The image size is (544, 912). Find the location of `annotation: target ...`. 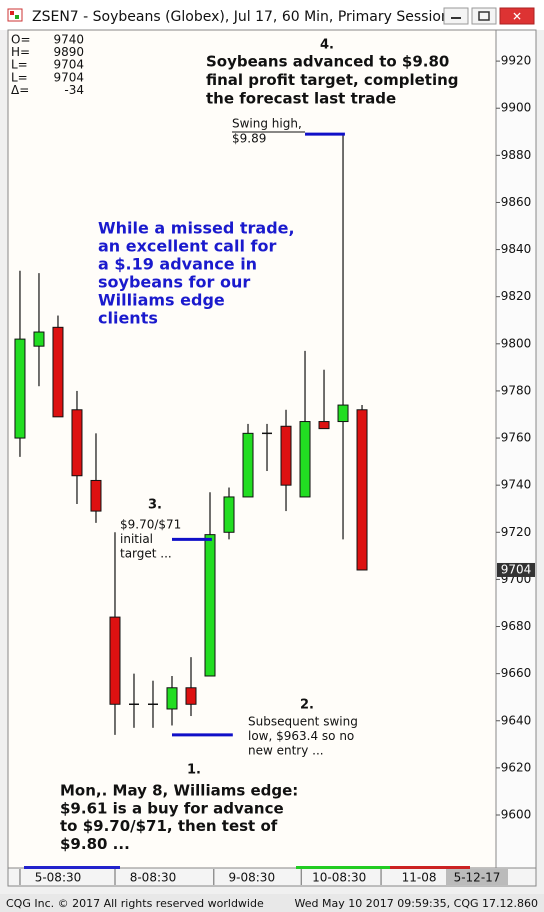

annotation: target ... is located at coordinates (146, 554).